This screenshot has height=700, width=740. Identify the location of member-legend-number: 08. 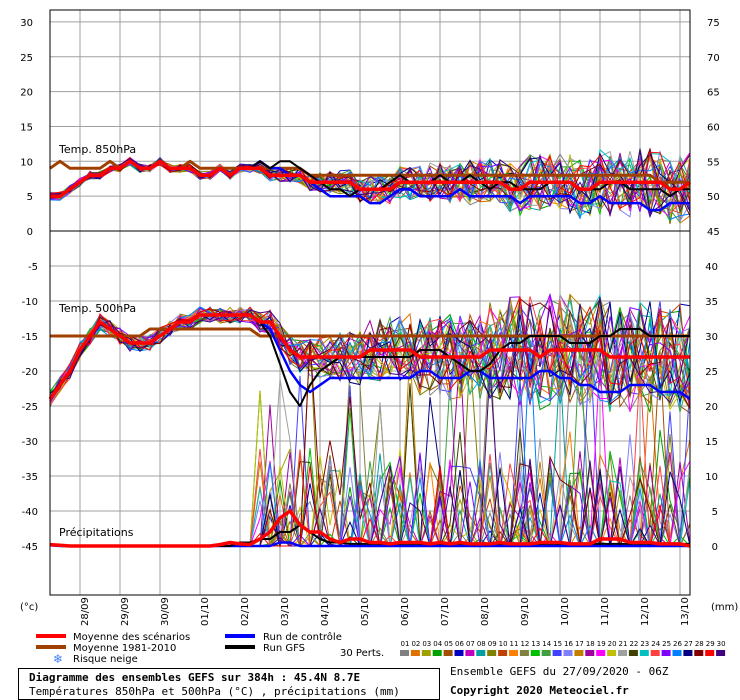
(481, 644).